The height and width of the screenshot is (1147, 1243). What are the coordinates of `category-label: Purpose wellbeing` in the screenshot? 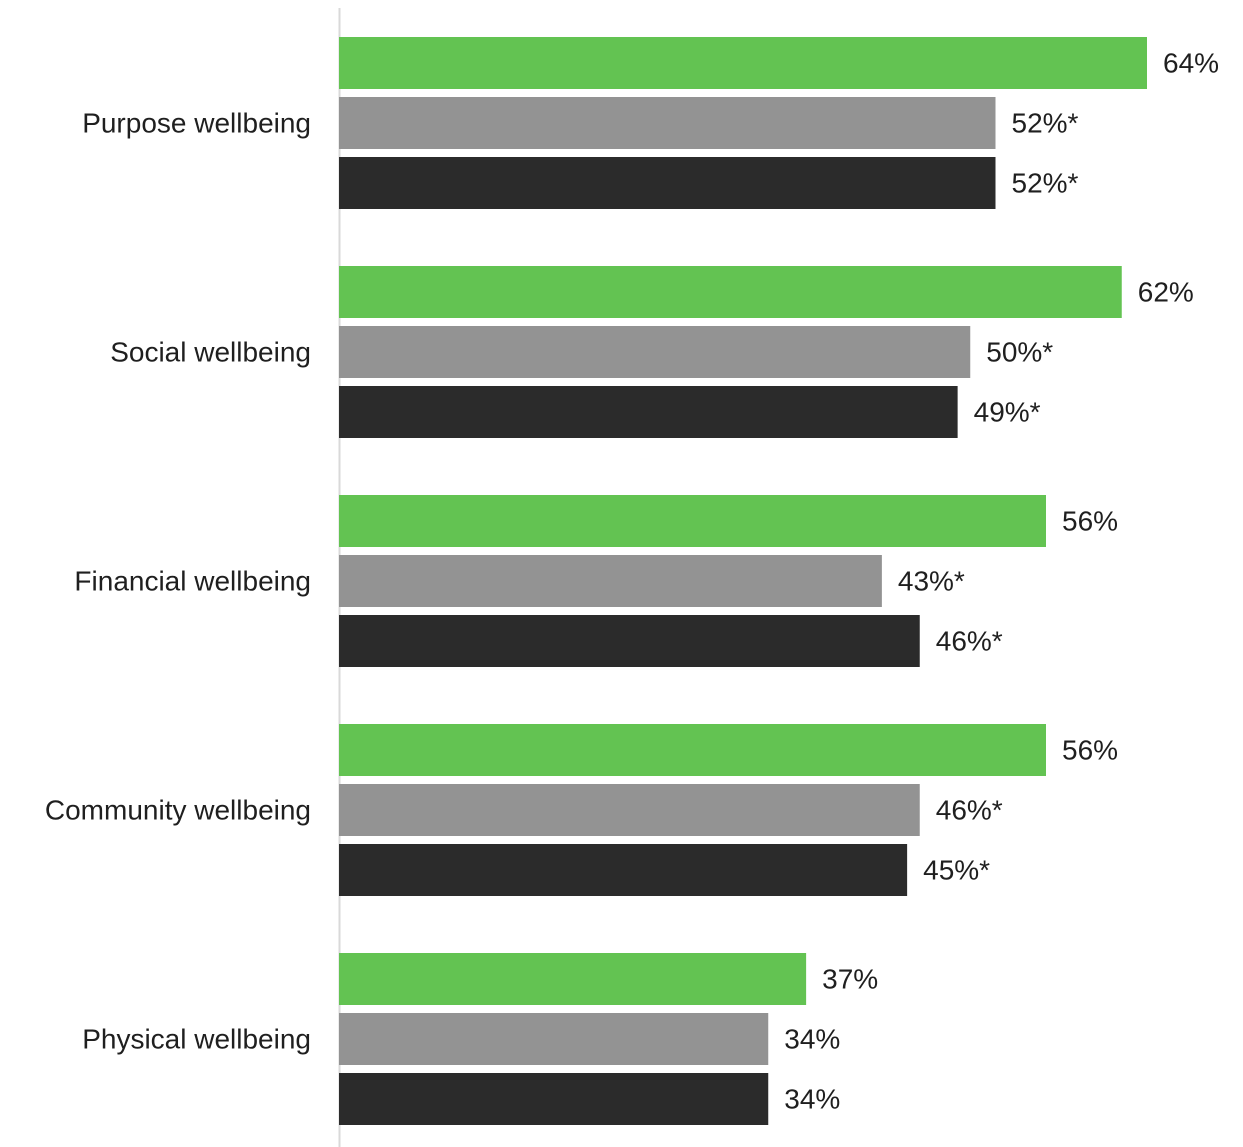 It's located at (196, 123).